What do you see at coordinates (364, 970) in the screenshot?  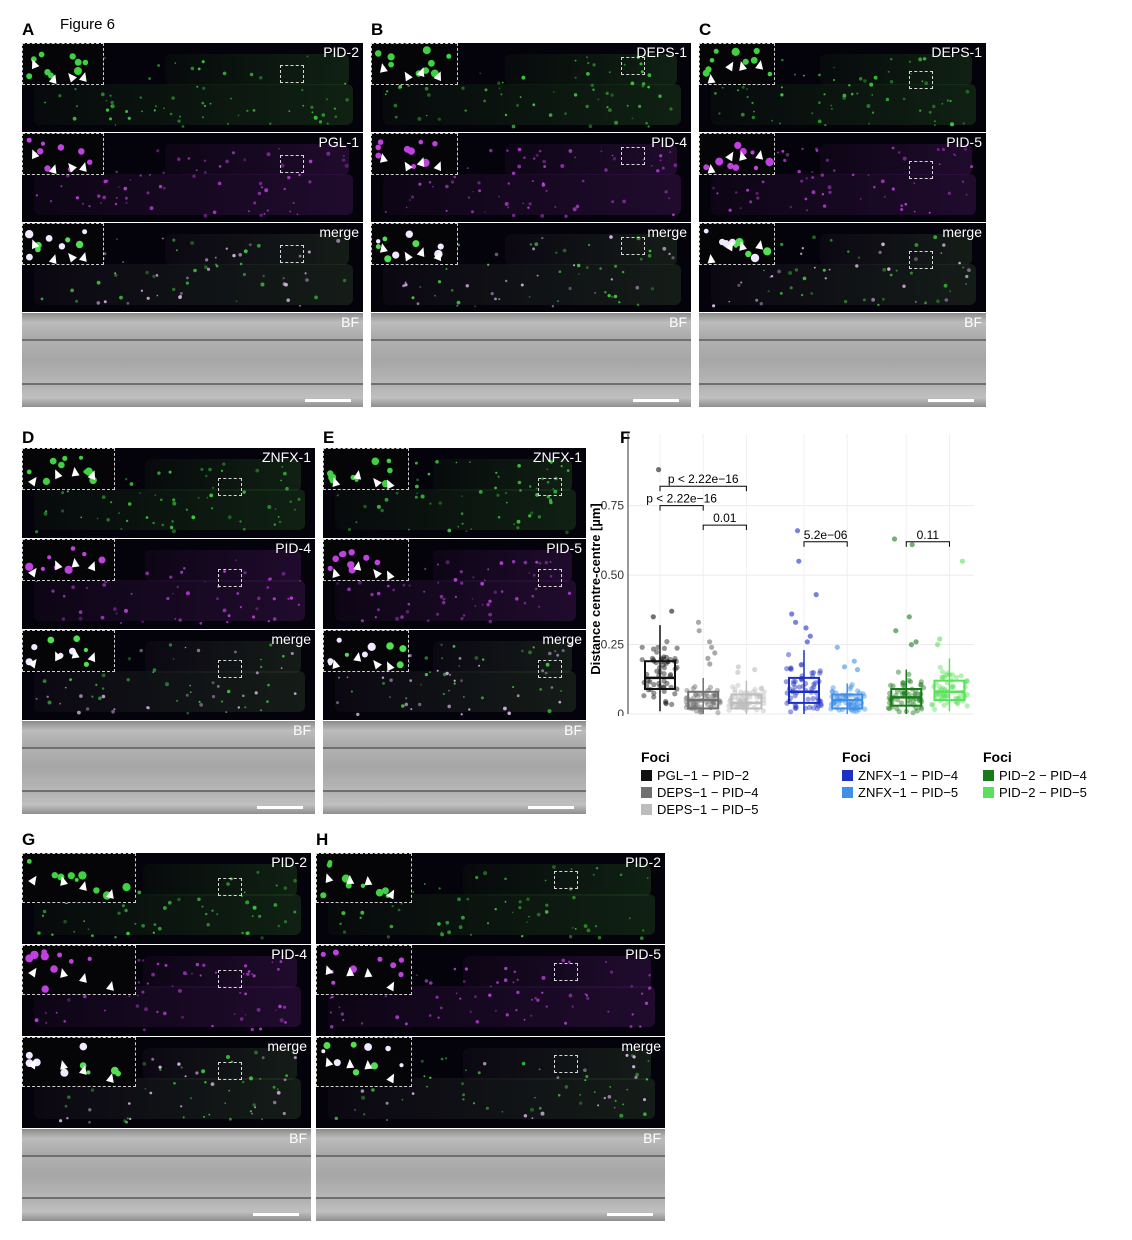 I see `zoom-inset` at bounding box center [364, 970].